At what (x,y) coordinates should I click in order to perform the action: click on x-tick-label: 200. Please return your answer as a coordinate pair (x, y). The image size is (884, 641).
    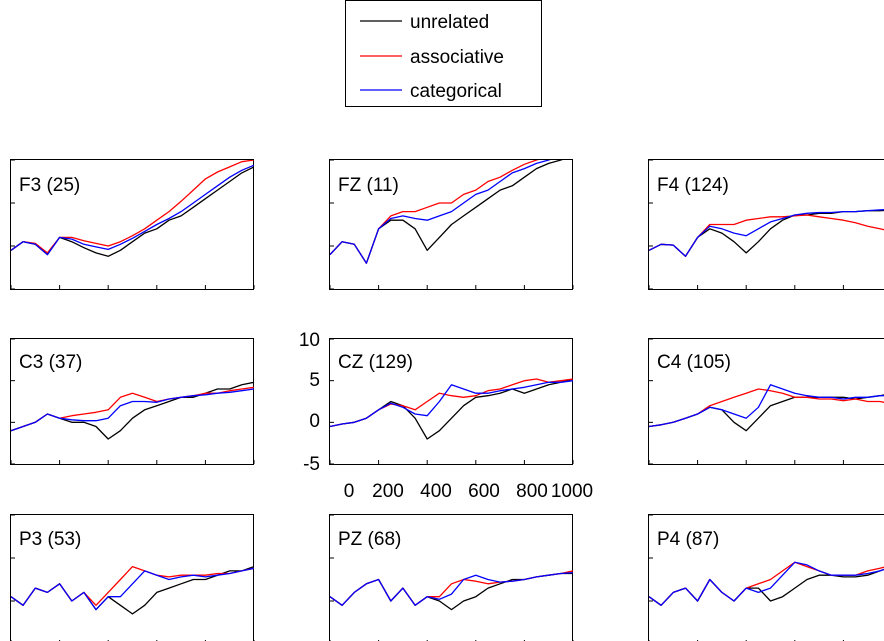
    Looking at the image, I should click on (388, 491).